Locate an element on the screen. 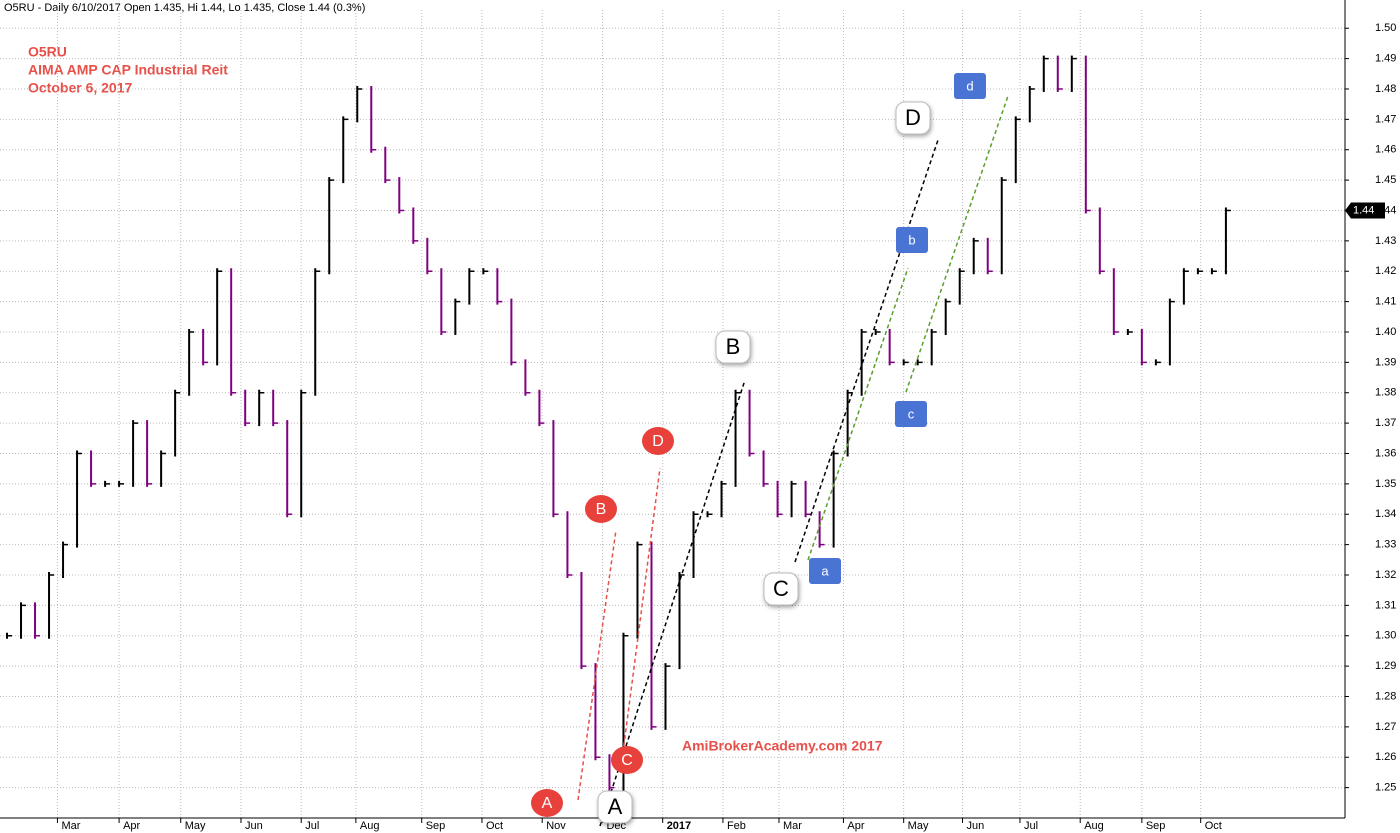 Image resolution: width=1400 pixels, height=833 pixels. annotation-label: B is located at coordinates (733, 346).